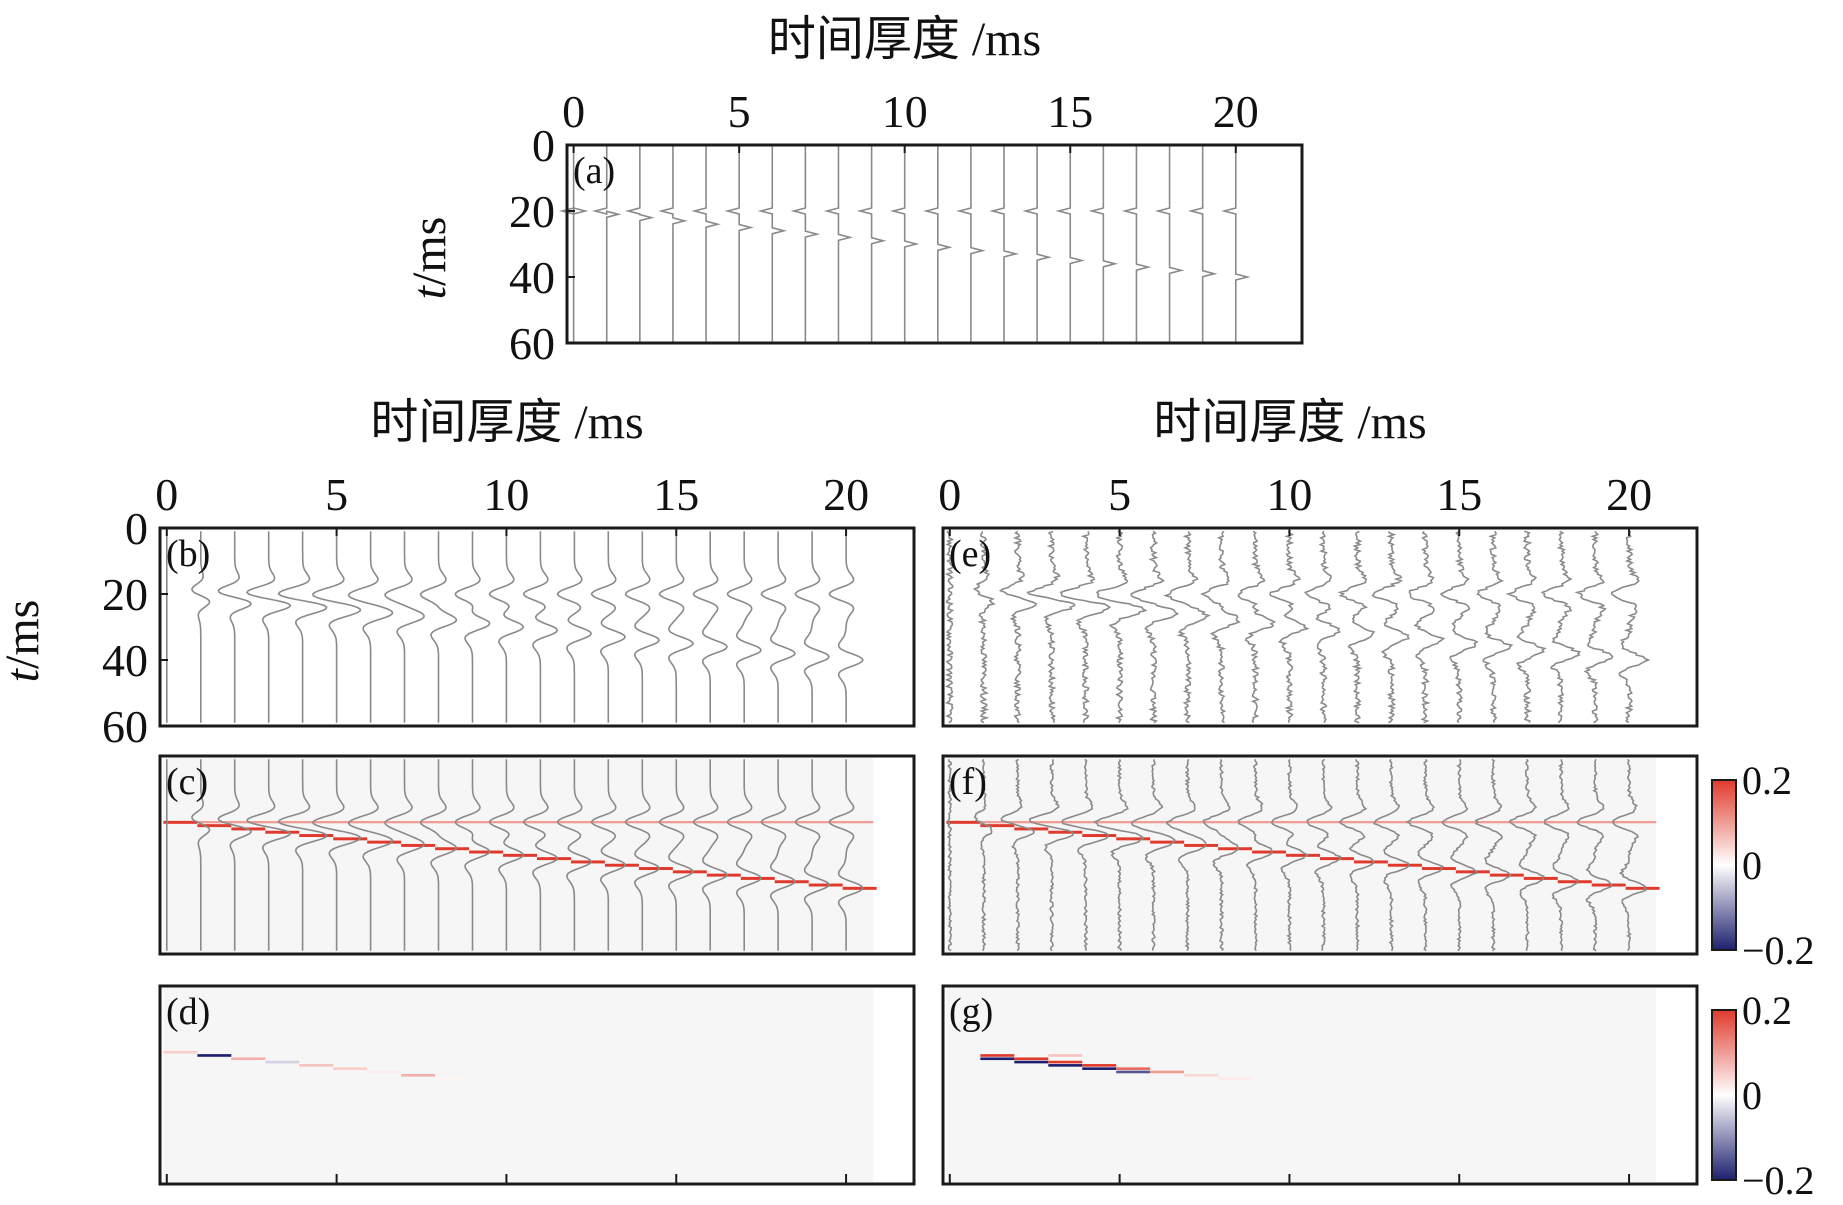 The width and height of the screenshot is (1843, 1205). I want to click on colorbar-tick-label: 0.2, so click(1767, 780).